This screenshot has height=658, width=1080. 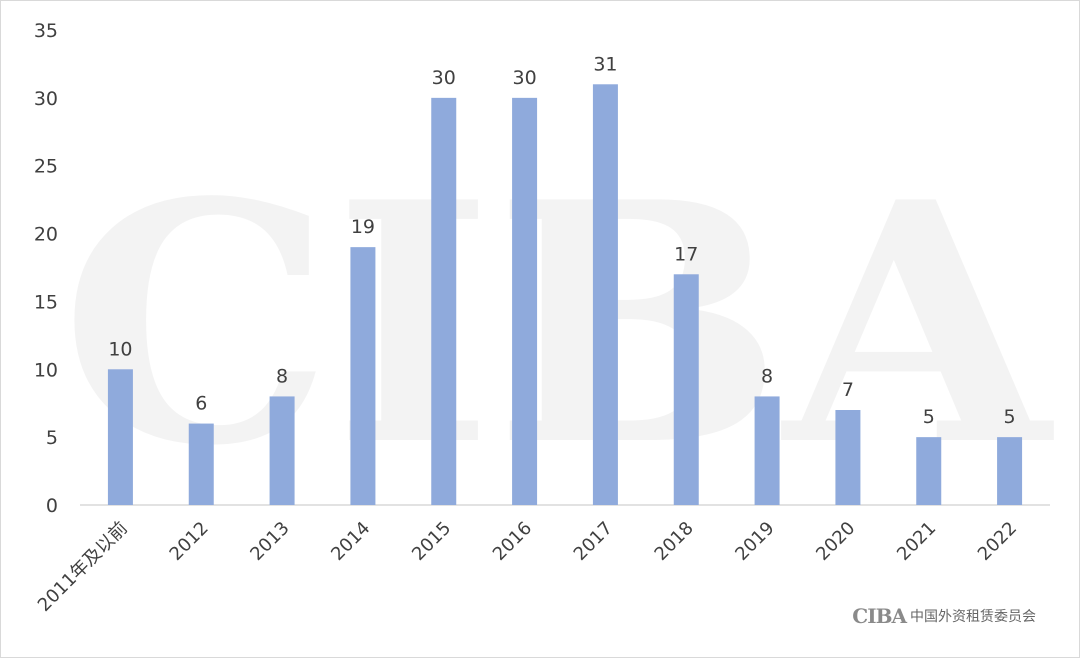 I want to click on y-tick-label: 20, so click(x=46, y=235).